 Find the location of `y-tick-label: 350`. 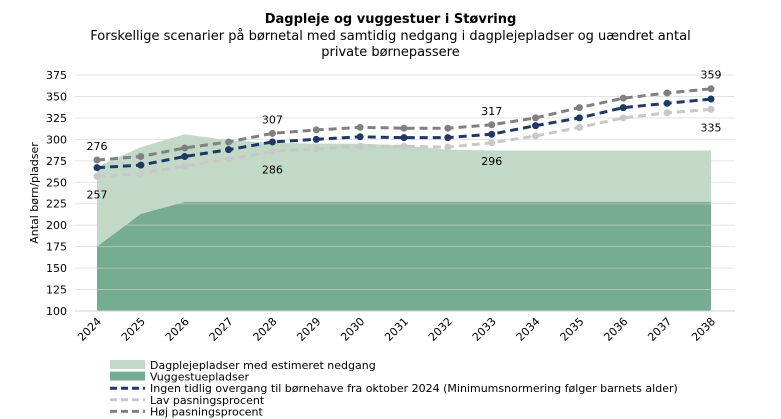

y-tick-label: 350 is located at coordinates (56, 96).